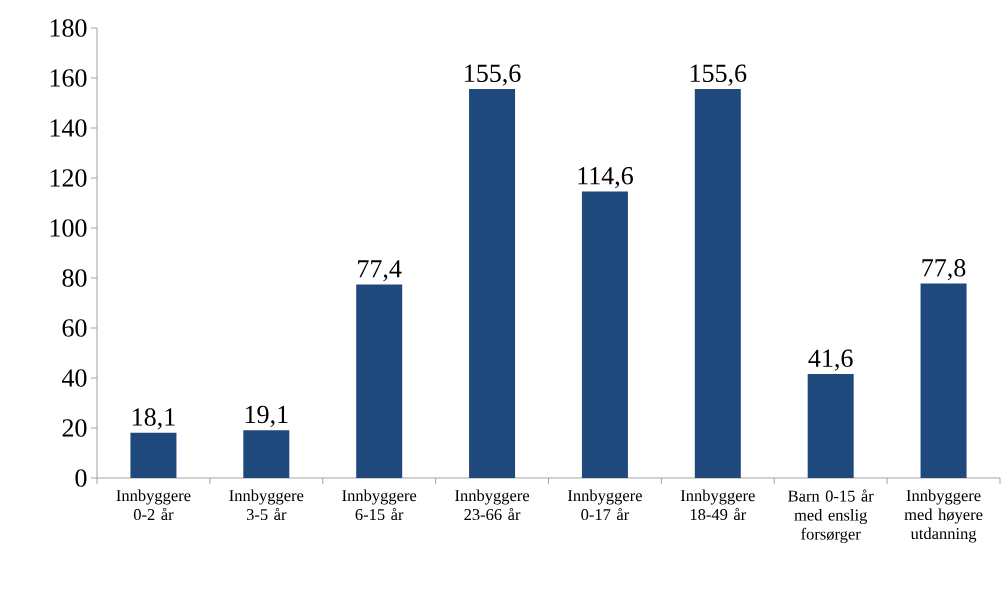  What do you see at coordinates (605, 178) in the screenshot?
I see `data-label: 114,6` at bounding box center [605, 178].